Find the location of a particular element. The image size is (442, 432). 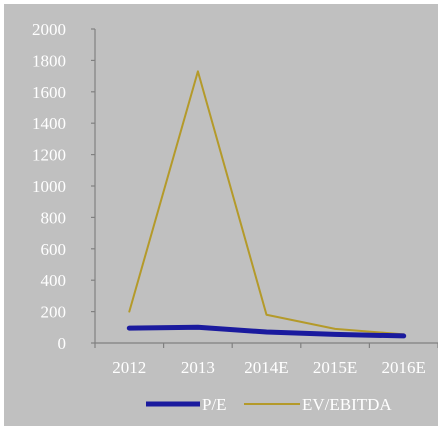

y-tick-label: 400 is located at coordinates (54, 280).